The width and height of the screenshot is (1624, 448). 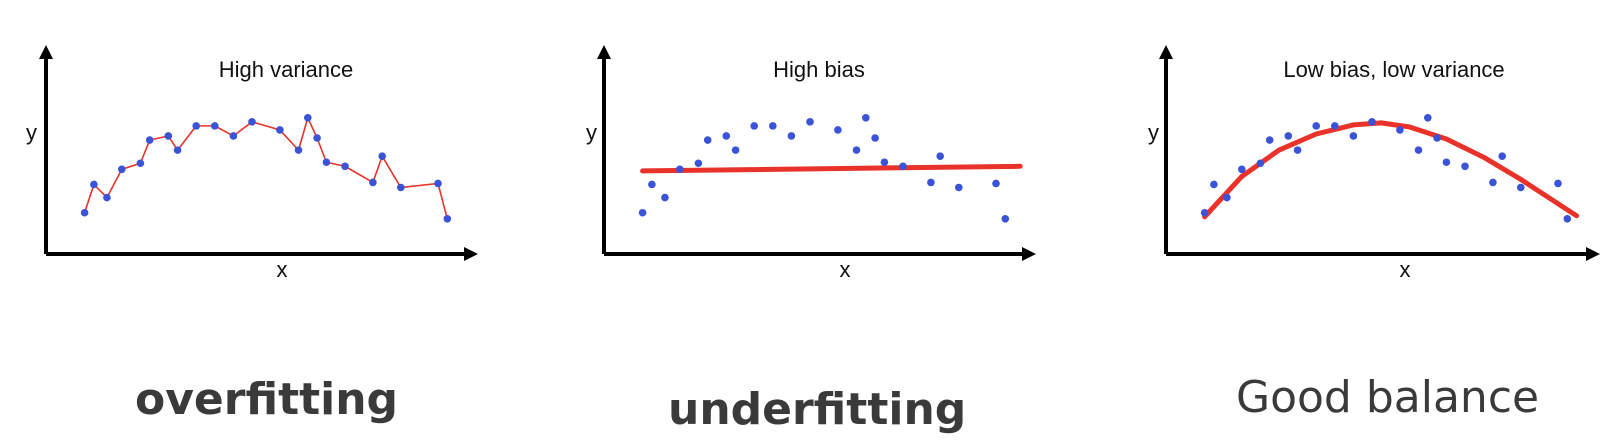 I want to click on chart-title: High variance, so click(x=286, y=69).